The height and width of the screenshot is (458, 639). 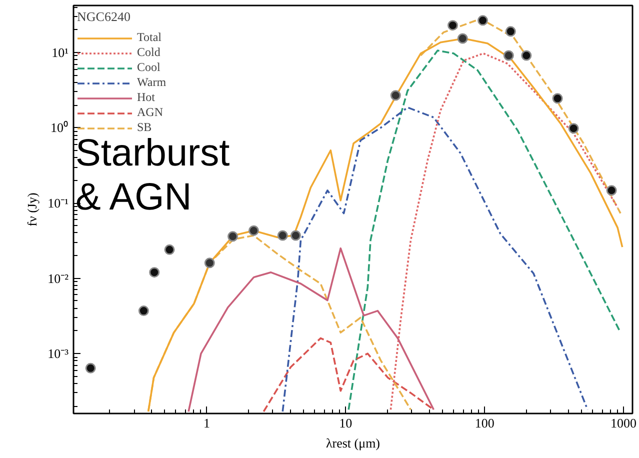 I want to click on legend-label: Warm, so click(x=151, y=82).